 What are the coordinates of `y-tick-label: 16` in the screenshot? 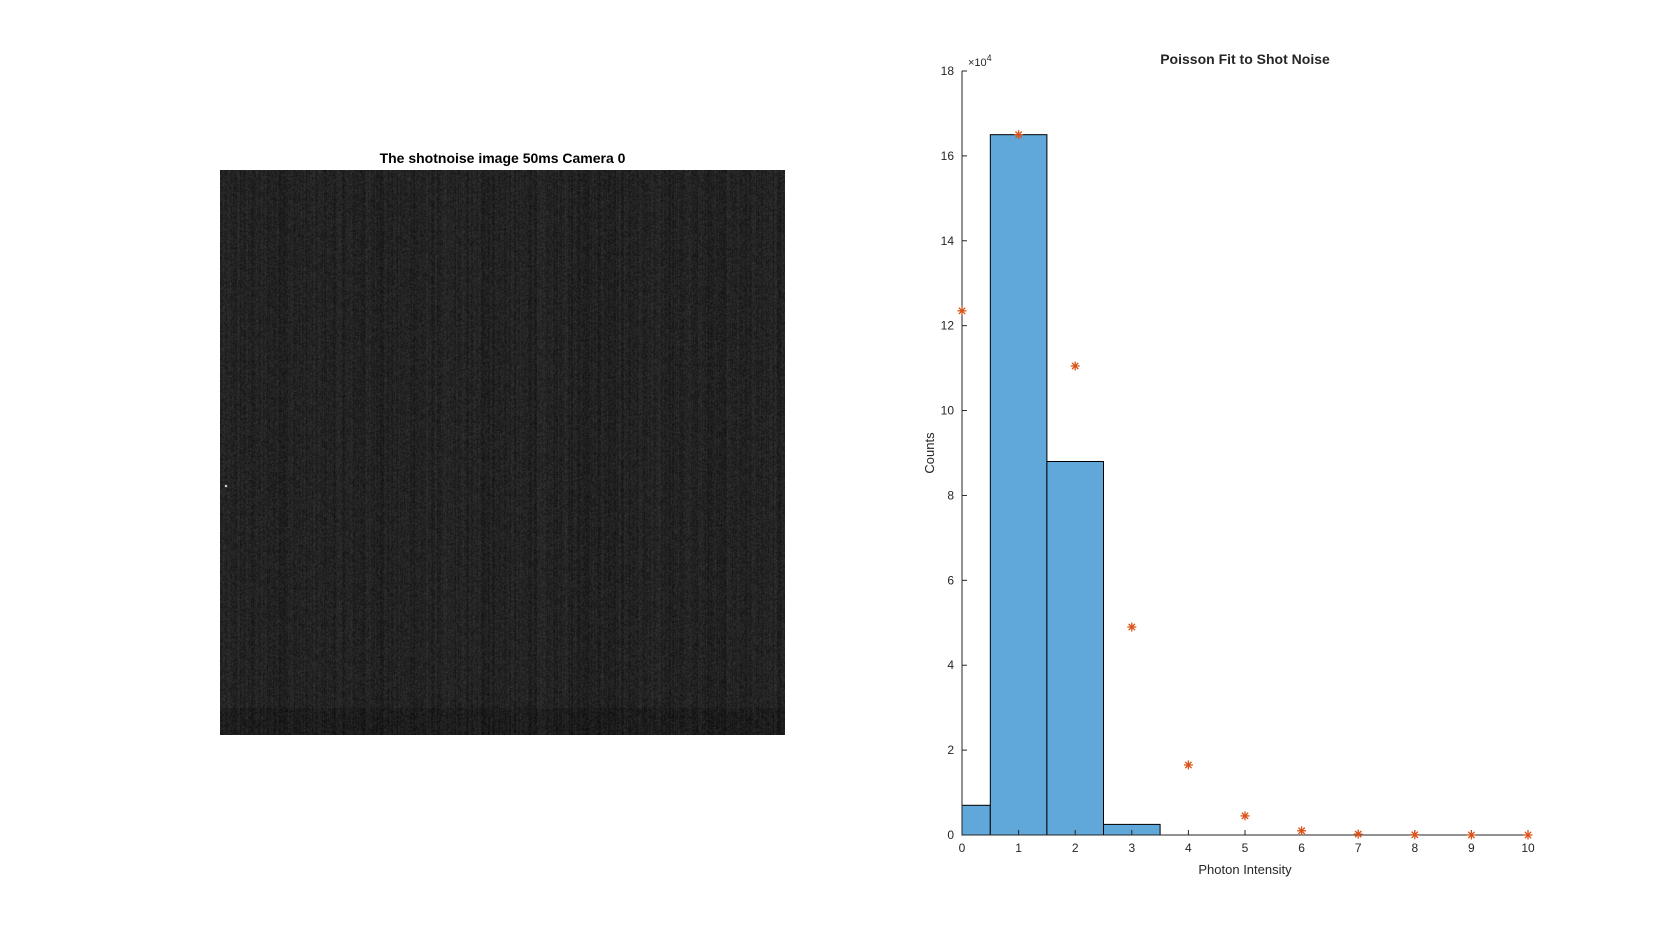 It's located at (948, 156).